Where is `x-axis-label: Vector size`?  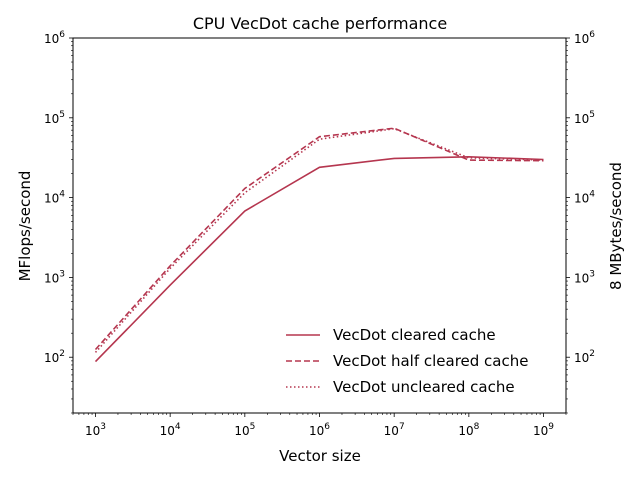
x-axis-label: Vector size is located at coordinates (320, 456).